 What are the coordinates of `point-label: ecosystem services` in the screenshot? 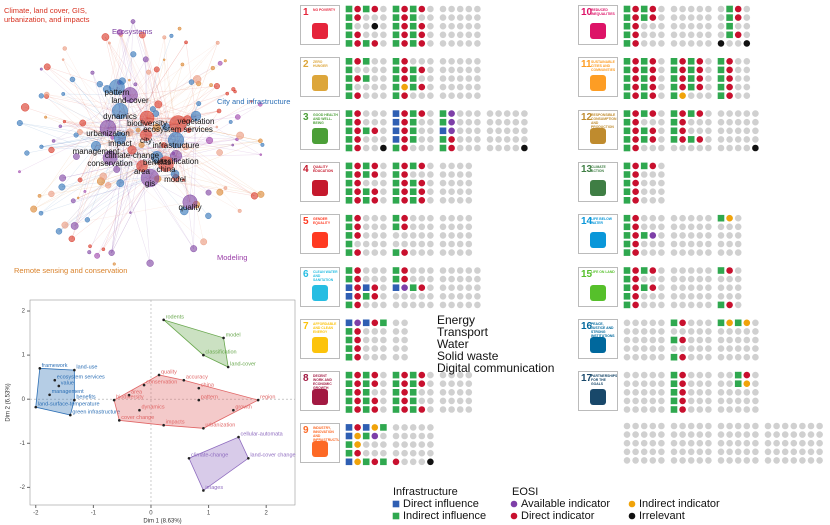 It's located at (81, 378).